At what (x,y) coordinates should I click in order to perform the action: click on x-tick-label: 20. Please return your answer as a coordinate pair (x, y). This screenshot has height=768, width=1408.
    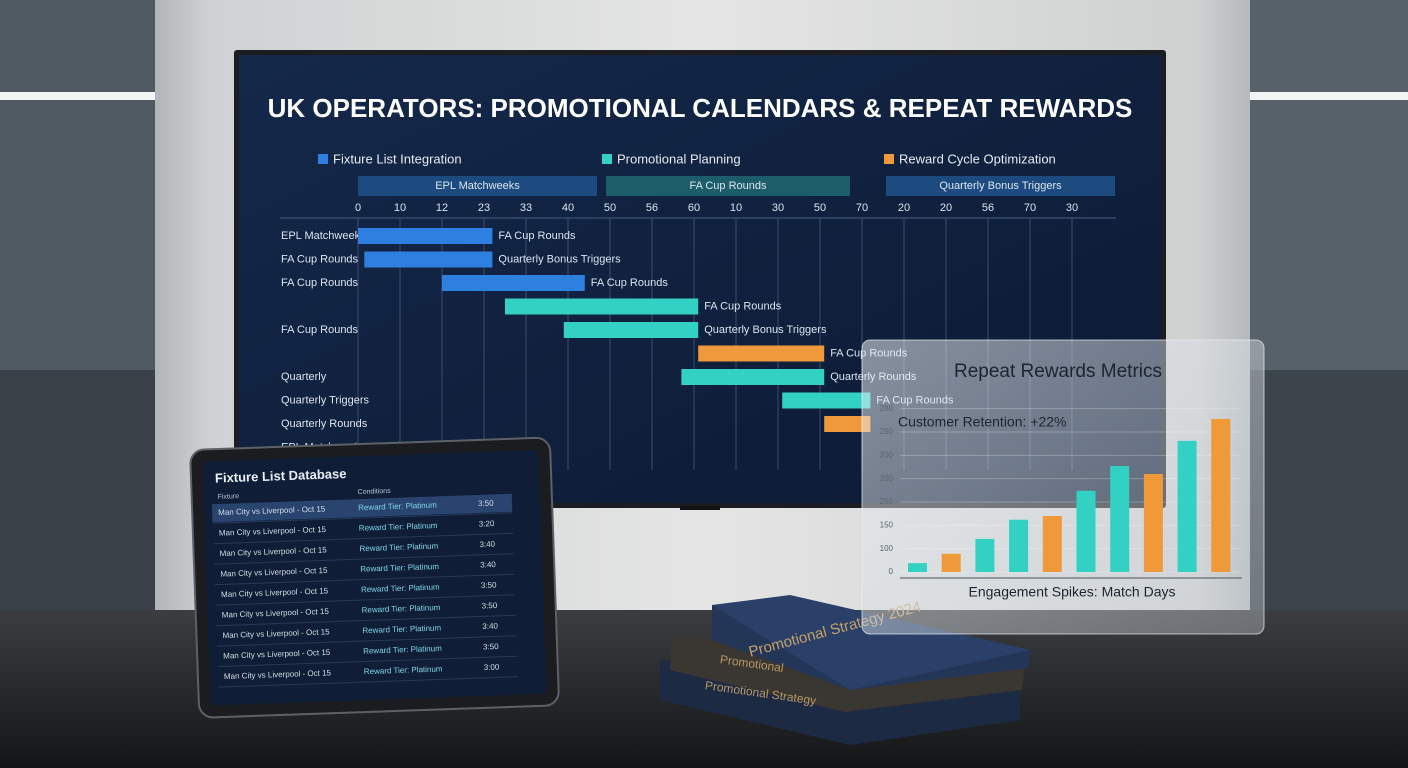
    Looking at the image, I should click on (946, 208).